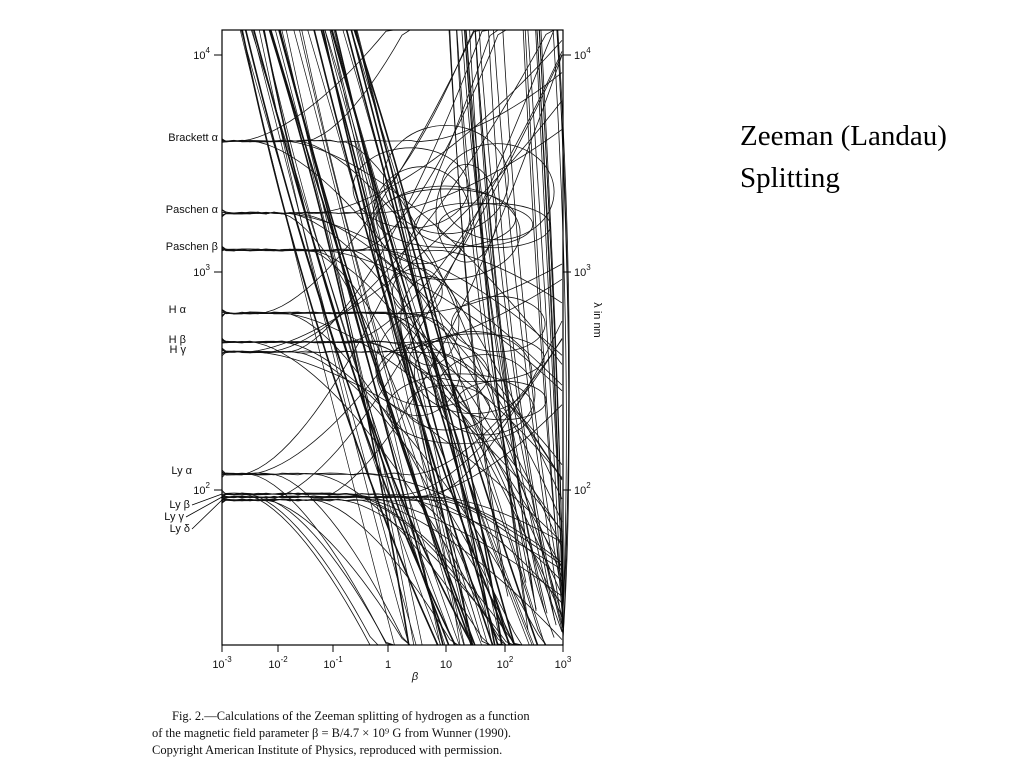 The image size is (1024, 773). What do you see at coordinates (181, 471) in the screenshot?
I see `line-label: Ly α` at bounding box center [181, 471].